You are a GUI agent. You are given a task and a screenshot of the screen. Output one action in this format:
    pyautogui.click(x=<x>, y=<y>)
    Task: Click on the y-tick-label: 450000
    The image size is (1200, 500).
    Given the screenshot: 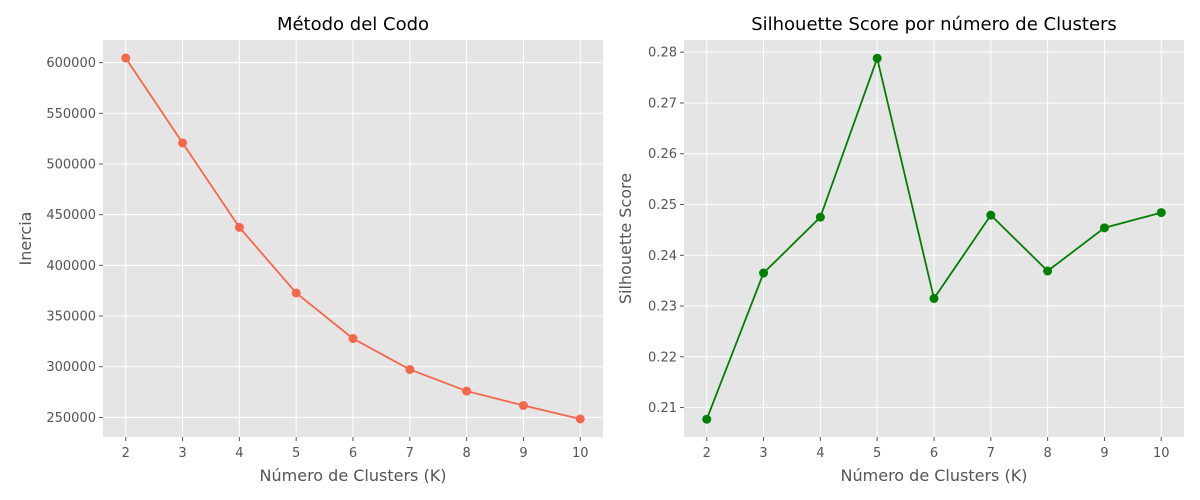 What is the action you would take?
    pyautogui.click(x=71, y=215)
    